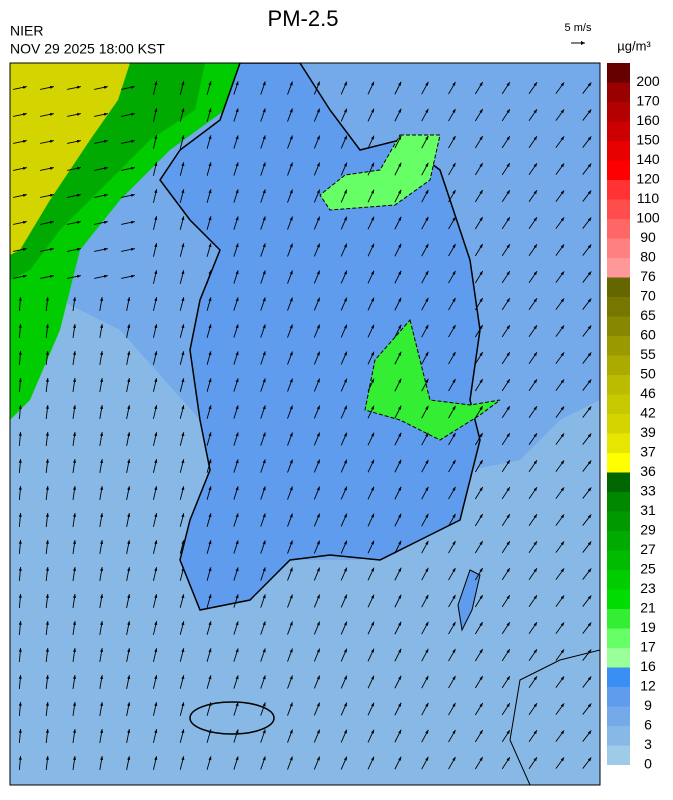  What do you see at coordinates (648, 159) in the screenshot?
I see `colorbar-label: 140` at bounding box center [648, 159].